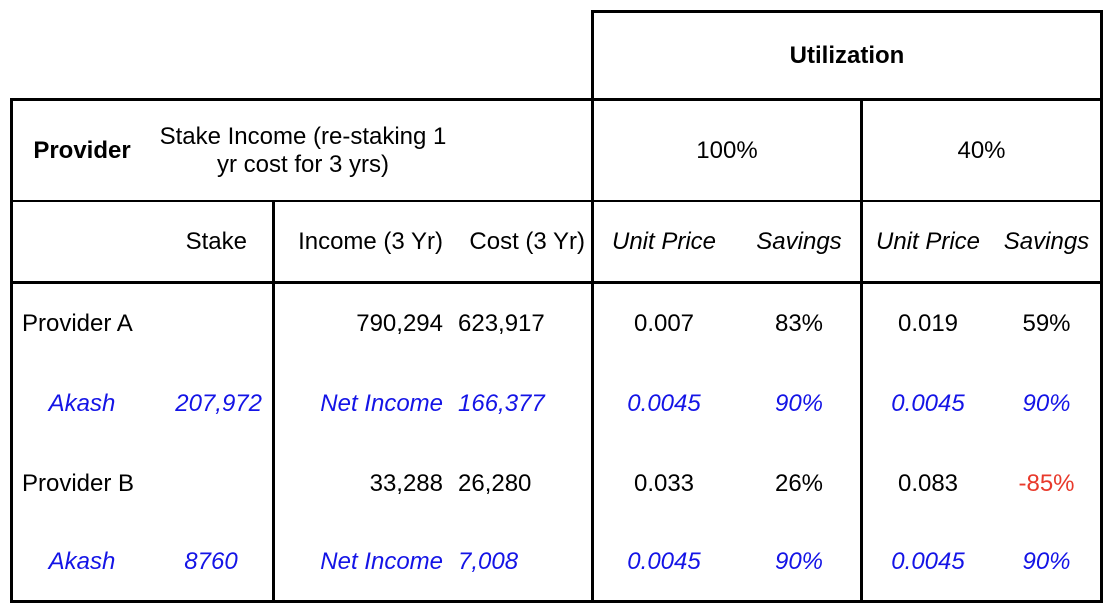 The height and width of the screenshot is (614, 1112). Describe the element at coordinates (928, 562) in the screenshot. I see `row-akash-2-unit-price-40: 0.0045` at that location.